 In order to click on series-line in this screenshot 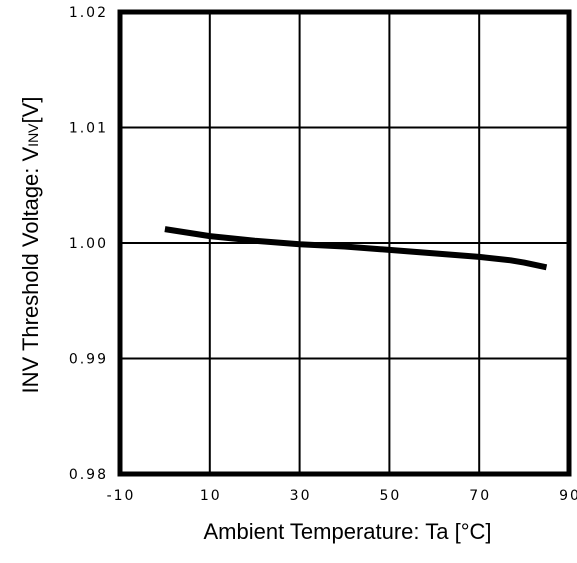, I will do `click(356, 248)`.